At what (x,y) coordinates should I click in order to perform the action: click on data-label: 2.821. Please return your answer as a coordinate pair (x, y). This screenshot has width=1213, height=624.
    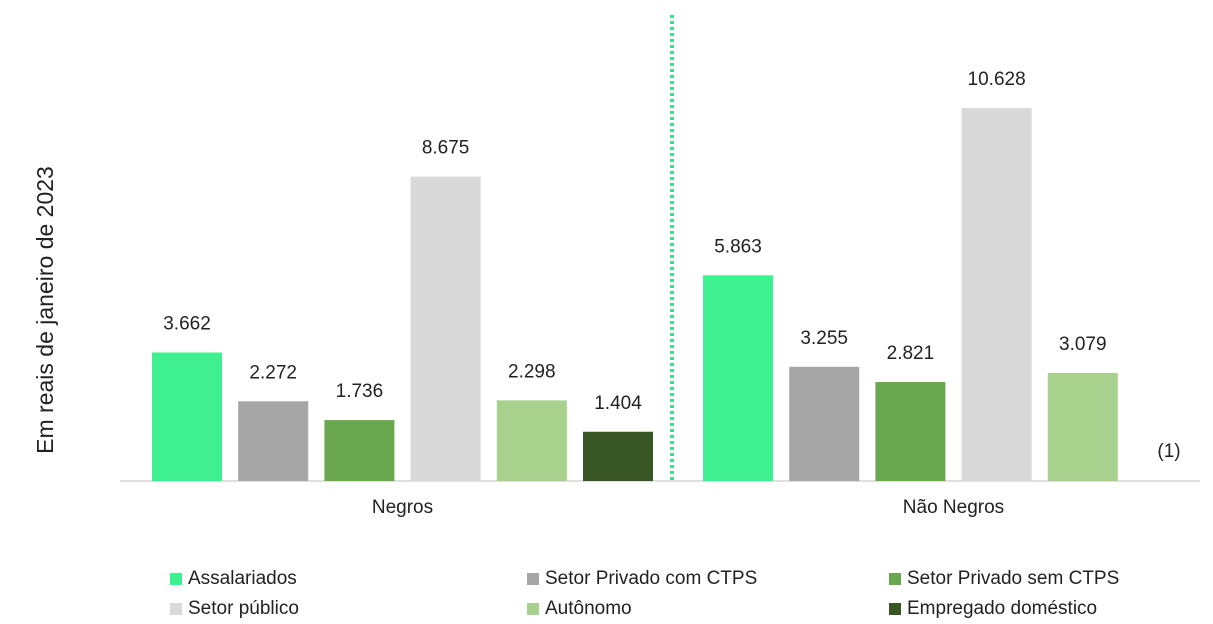
    Looking at the image, I should click on (911, 353).